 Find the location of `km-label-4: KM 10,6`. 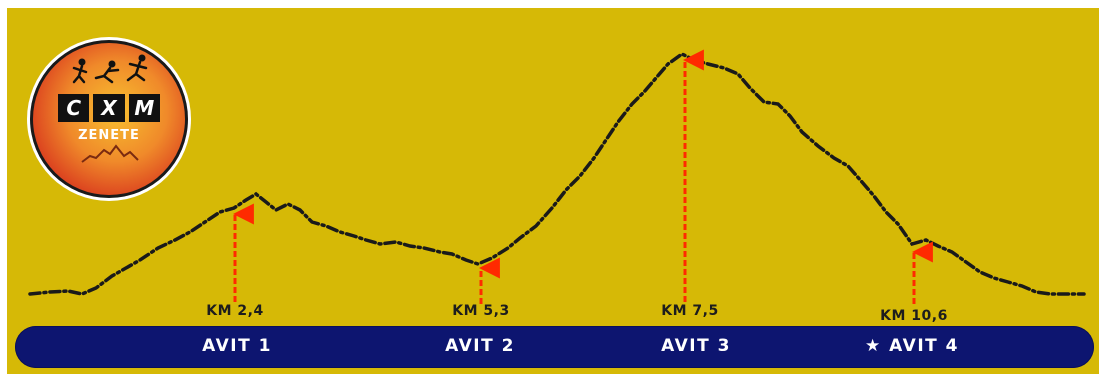

km-label-4: KM 10,6 is located at coordinates (914, 316).